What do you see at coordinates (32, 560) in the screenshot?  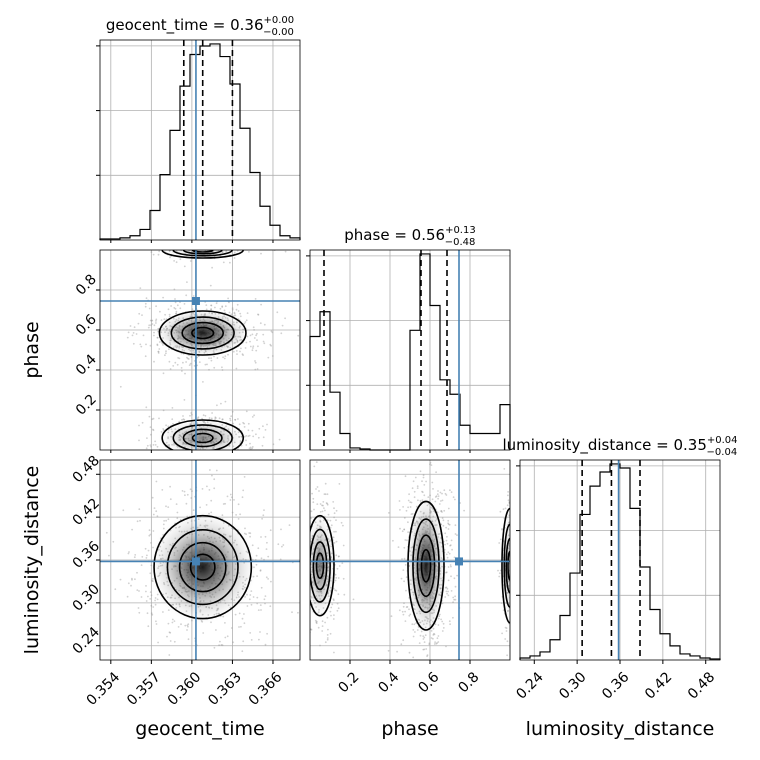 I see `yaxis-label-luminosity_distance: luminosity_distance` at bounding box center [32, 560].